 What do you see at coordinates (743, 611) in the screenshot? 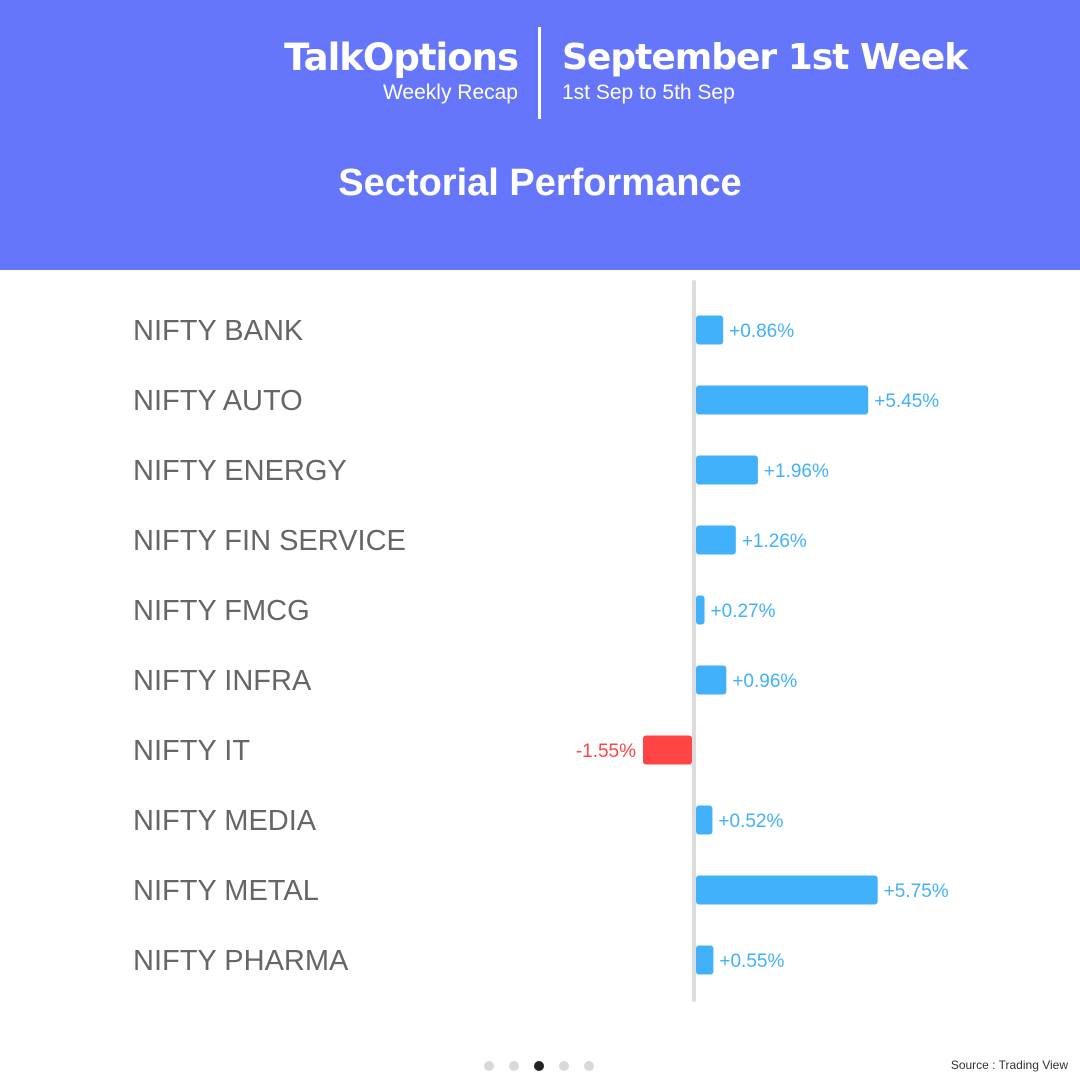
I see `value-label: +0.27%` at bounding box center [743, 611].